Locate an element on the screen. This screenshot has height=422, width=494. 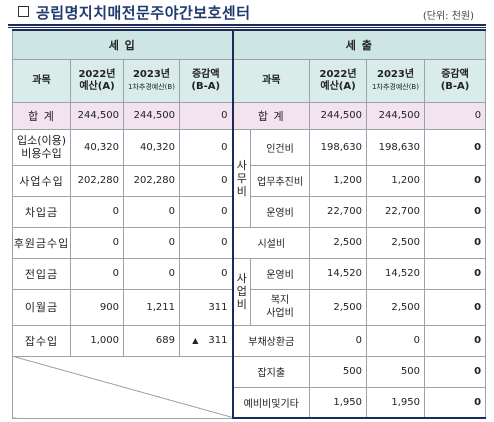
expense-row-label: 업무추진비 is located at coordinates (280, 180).